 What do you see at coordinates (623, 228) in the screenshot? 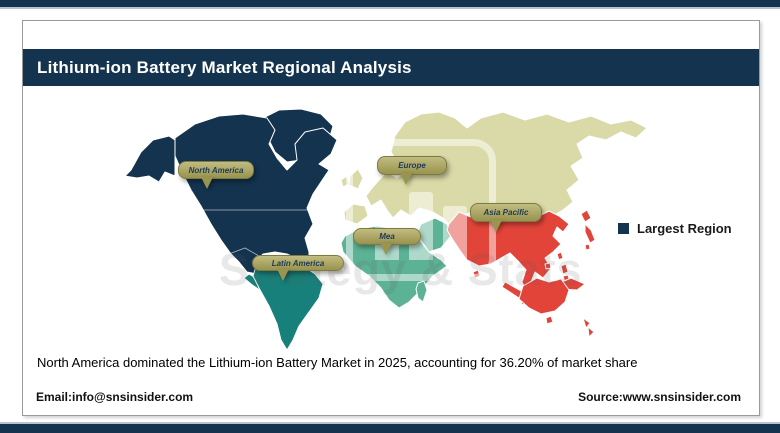
I see `legend-color-swatch` at bounding box center [623, 228].